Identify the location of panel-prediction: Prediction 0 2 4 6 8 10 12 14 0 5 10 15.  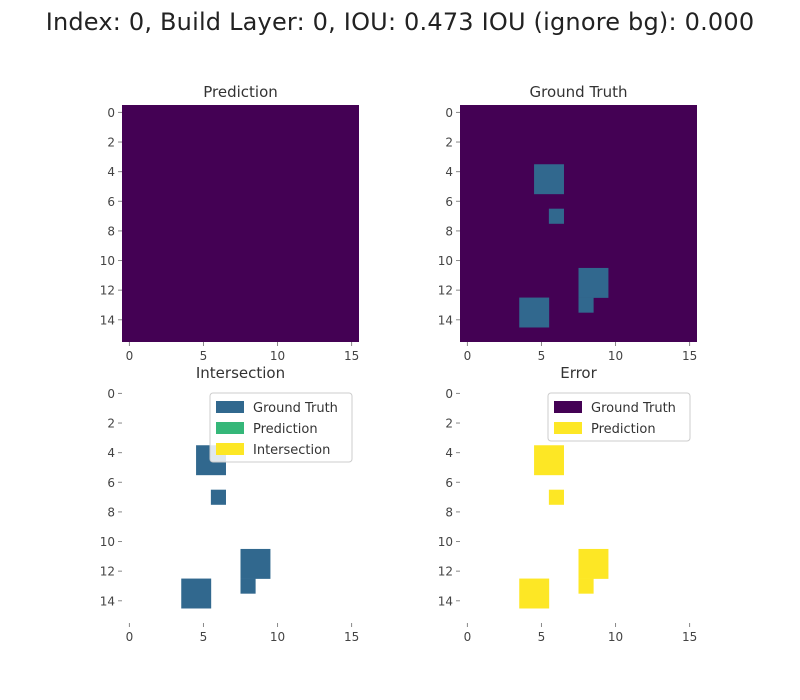
(230, 223).